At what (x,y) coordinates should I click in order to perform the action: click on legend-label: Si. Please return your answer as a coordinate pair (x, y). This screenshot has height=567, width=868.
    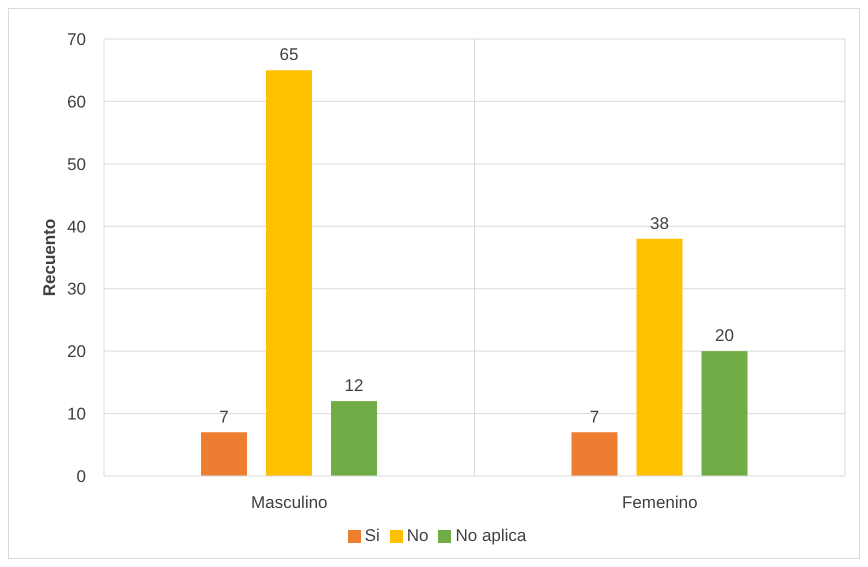
    Looking at the image, I should click on (372, 535).